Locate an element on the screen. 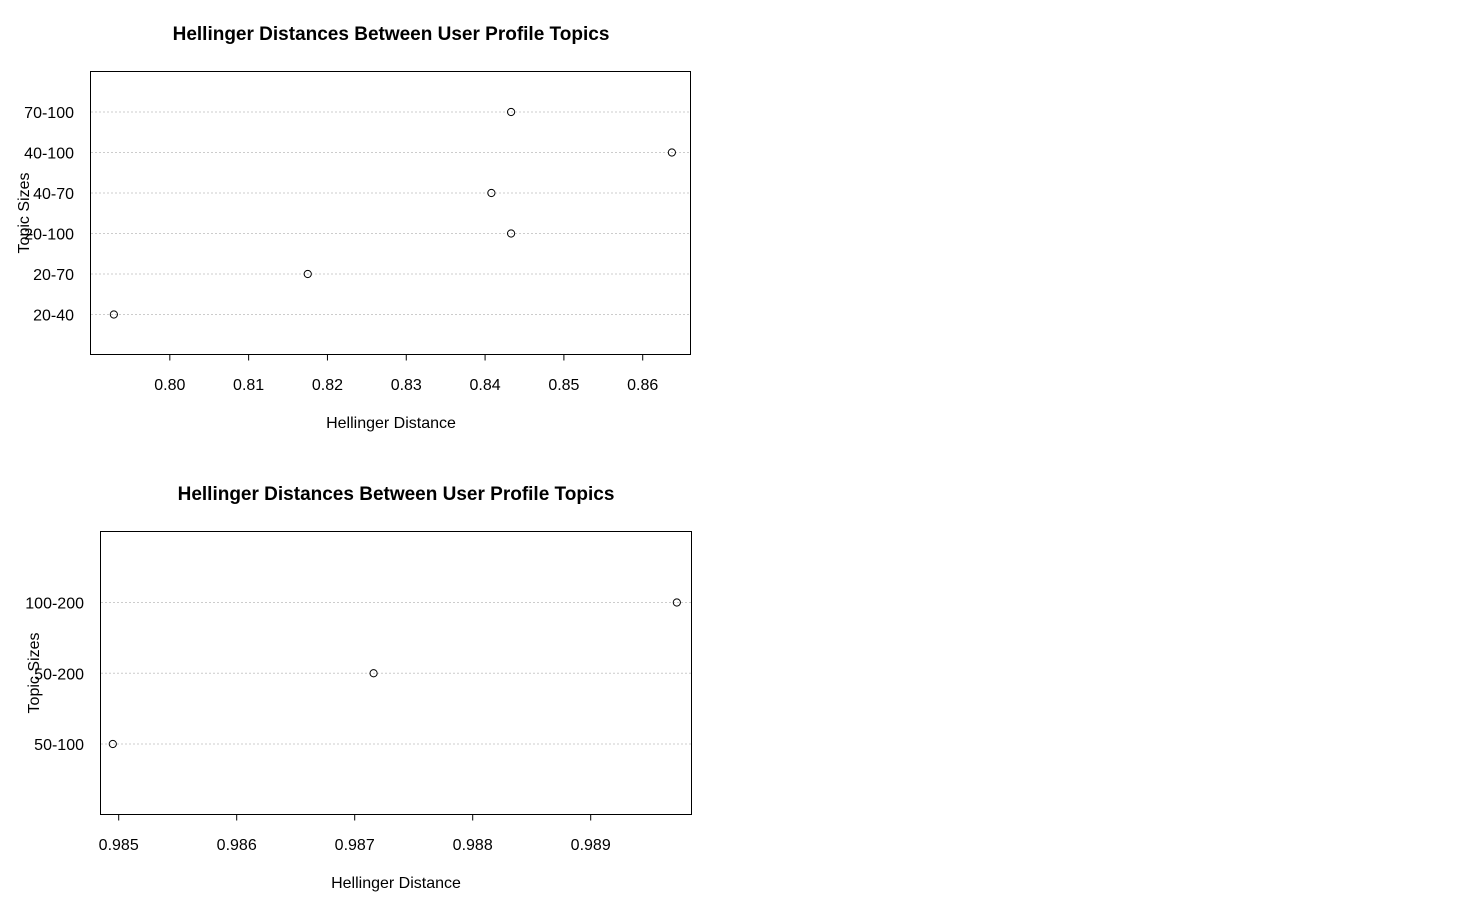 The height and width of the screenshot is (920, 1476). chart-2-gridlines is located at coordinates (396, 673).